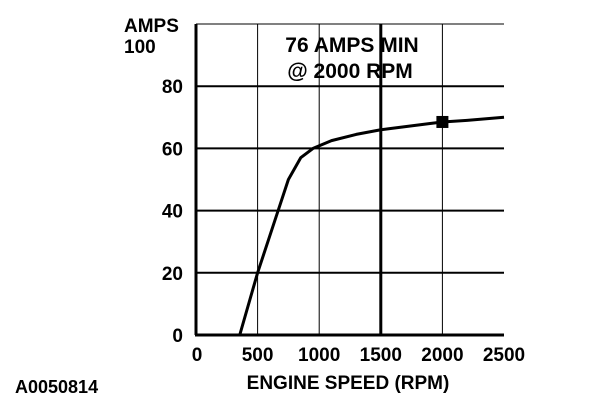  What do you see at coordinates (350, 71) in the screenshot?
I see `annotation-line-2: @ 2000 RPM` at bounding box center [350, 71].